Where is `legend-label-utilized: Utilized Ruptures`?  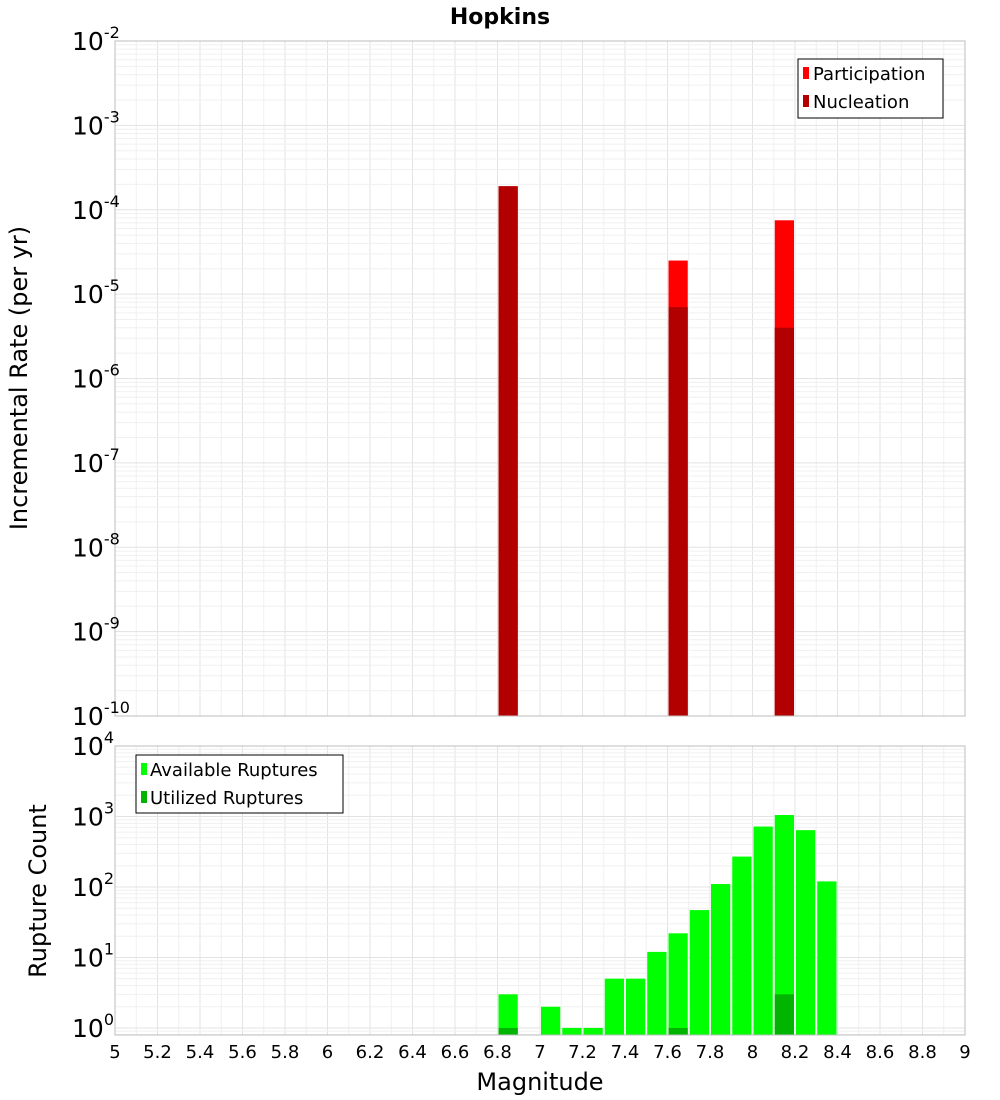 legend-label-utilized: Utilized Ruptures is located at coordinates (226, 798).